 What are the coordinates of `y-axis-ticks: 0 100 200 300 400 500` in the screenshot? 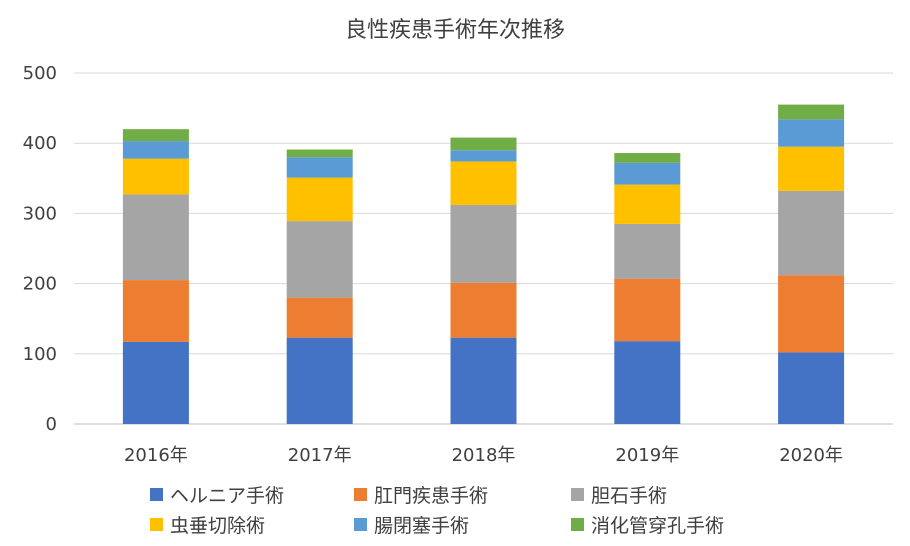 It's located at (40, 249).